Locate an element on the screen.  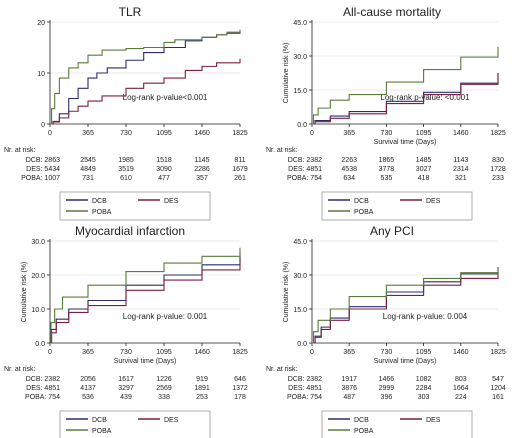
risk-cell: 1985 is located at coordinates (126, 160).